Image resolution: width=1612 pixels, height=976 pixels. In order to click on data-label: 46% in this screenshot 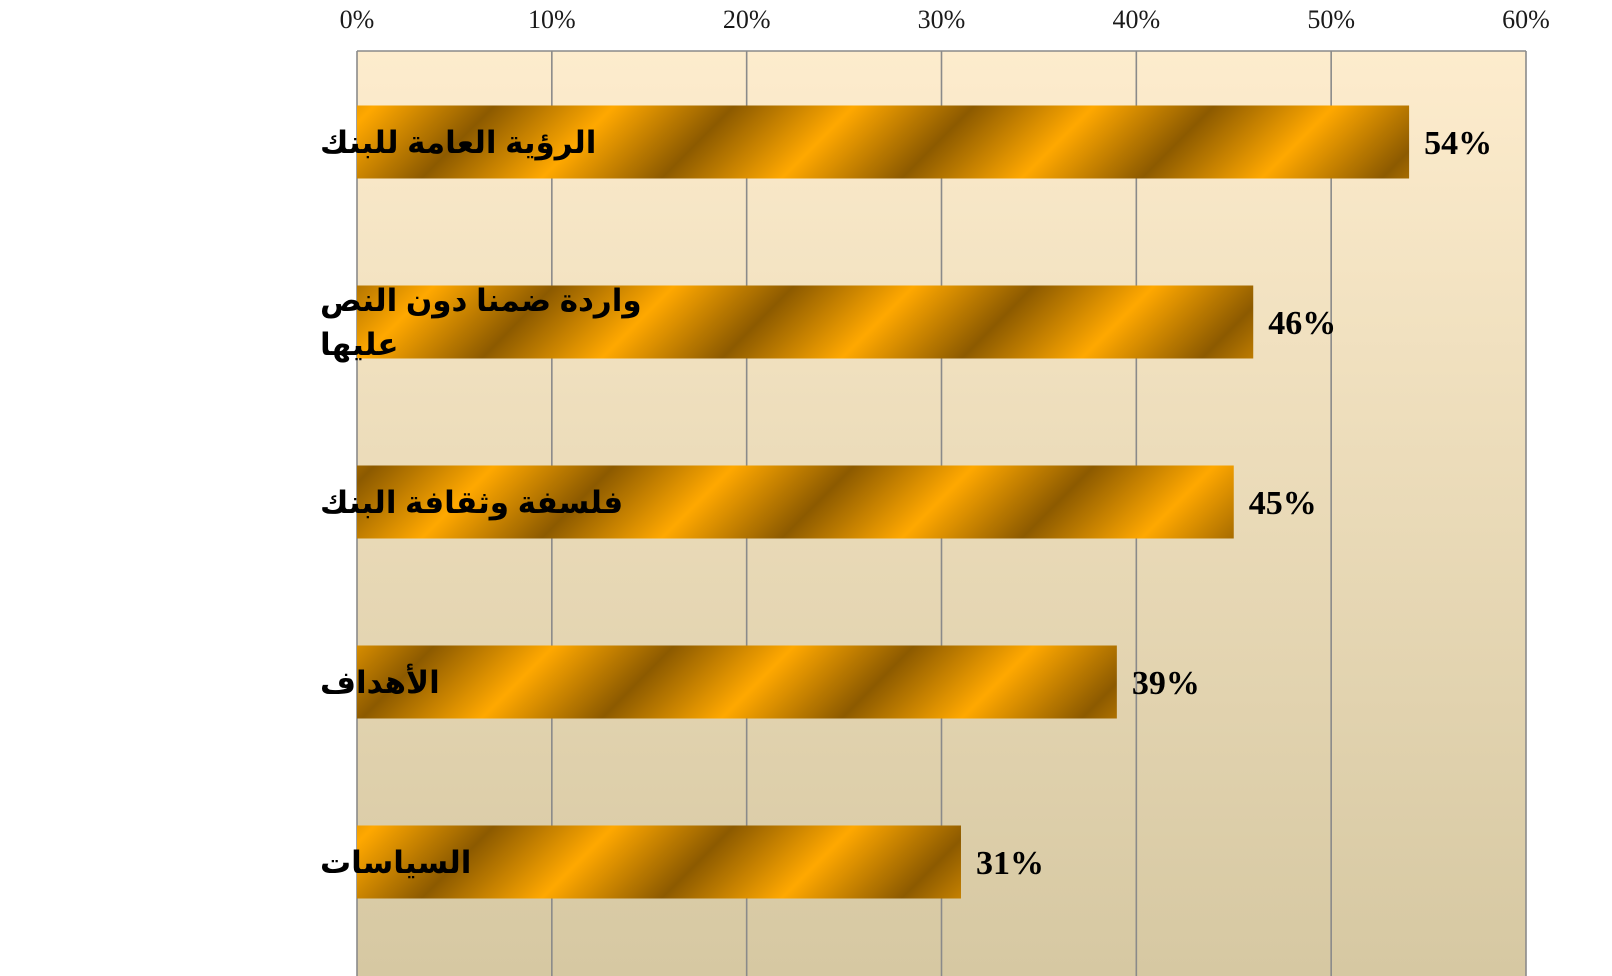, I will do `click(1302, 323)`.